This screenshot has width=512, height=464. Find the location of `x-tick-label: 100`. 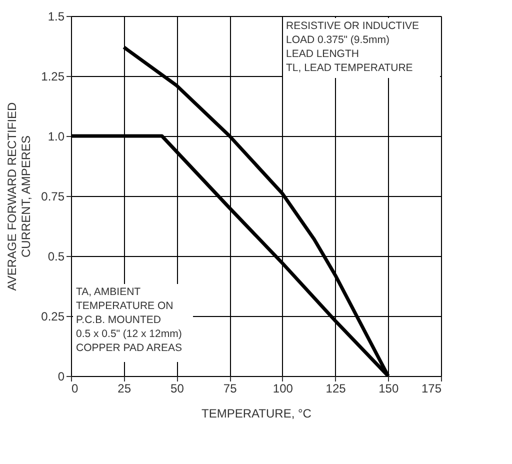

x-tick-label: 100 is located at coordinates (283, 389).